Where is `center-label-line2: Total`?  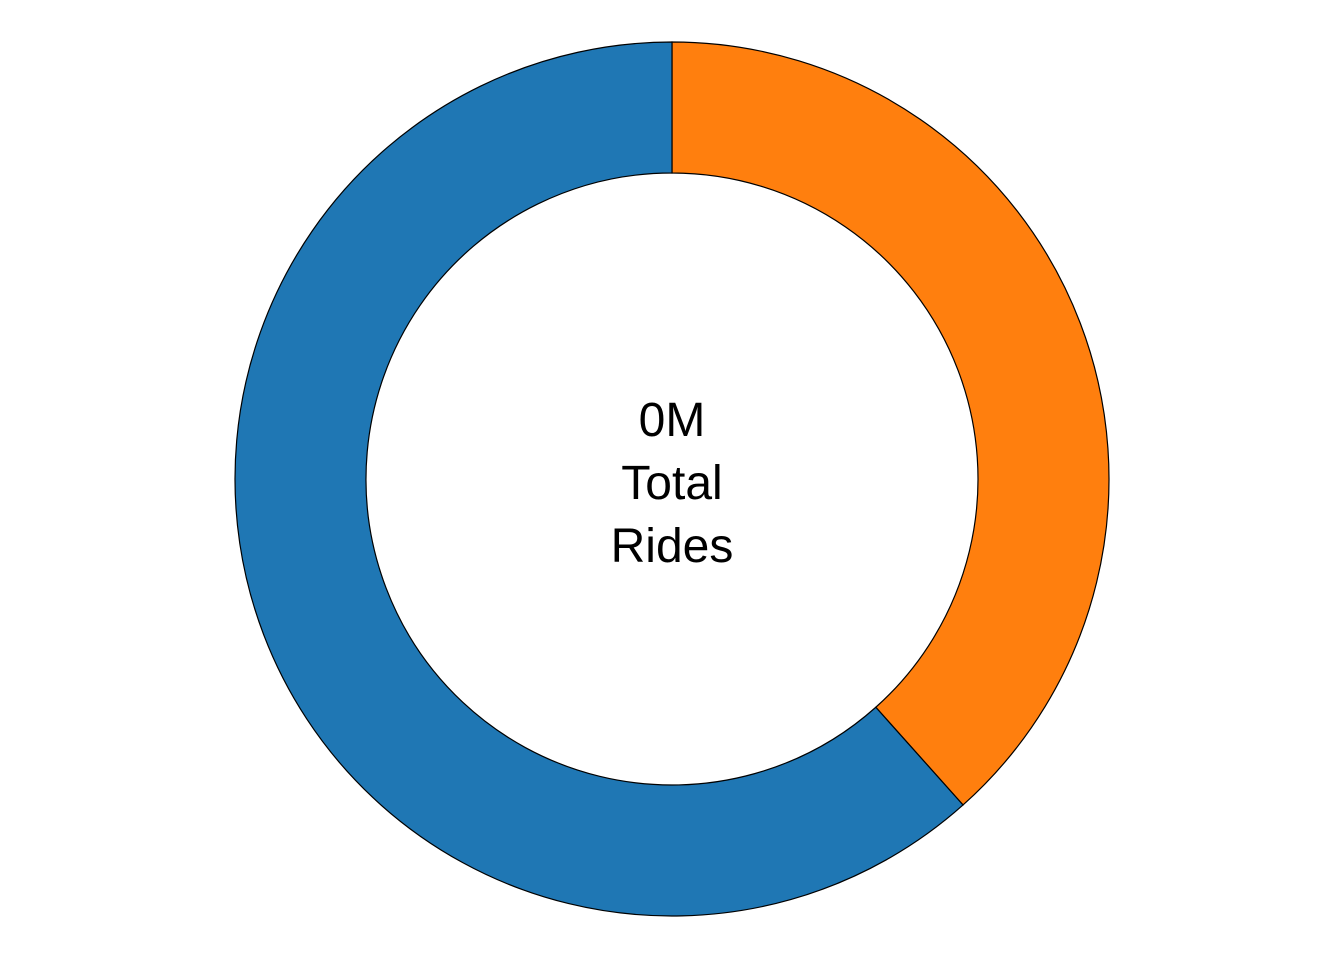
center-label-line2: Total is located at coordinates (671, 483).